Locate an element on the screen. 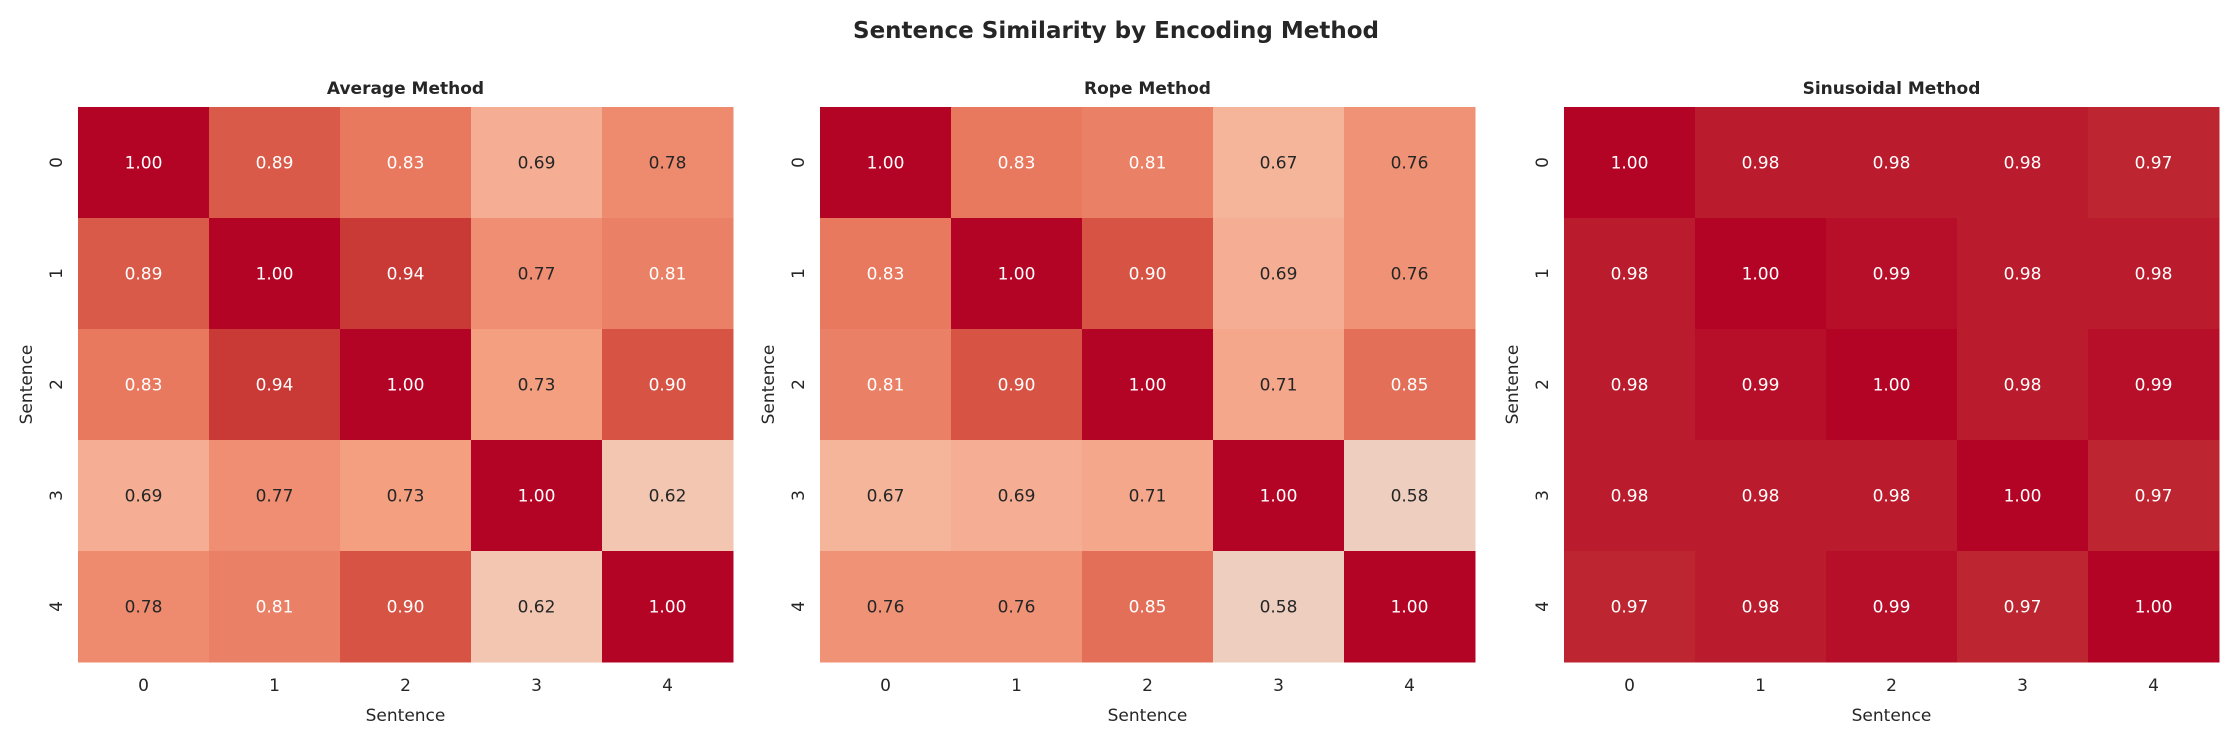 This screenshot has height=744, width=2233. panel-title: Sinusoidal Method is located at coordinates (1892, 89).